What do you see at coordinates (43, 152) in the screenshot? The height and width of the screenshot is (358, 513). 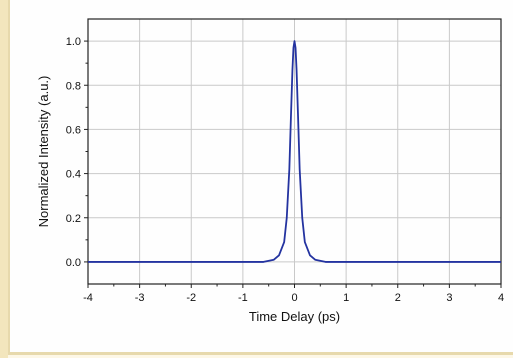 I see `y-axis-label: Normalized Intensity (a.u.)` at bounding box center [43, 152].